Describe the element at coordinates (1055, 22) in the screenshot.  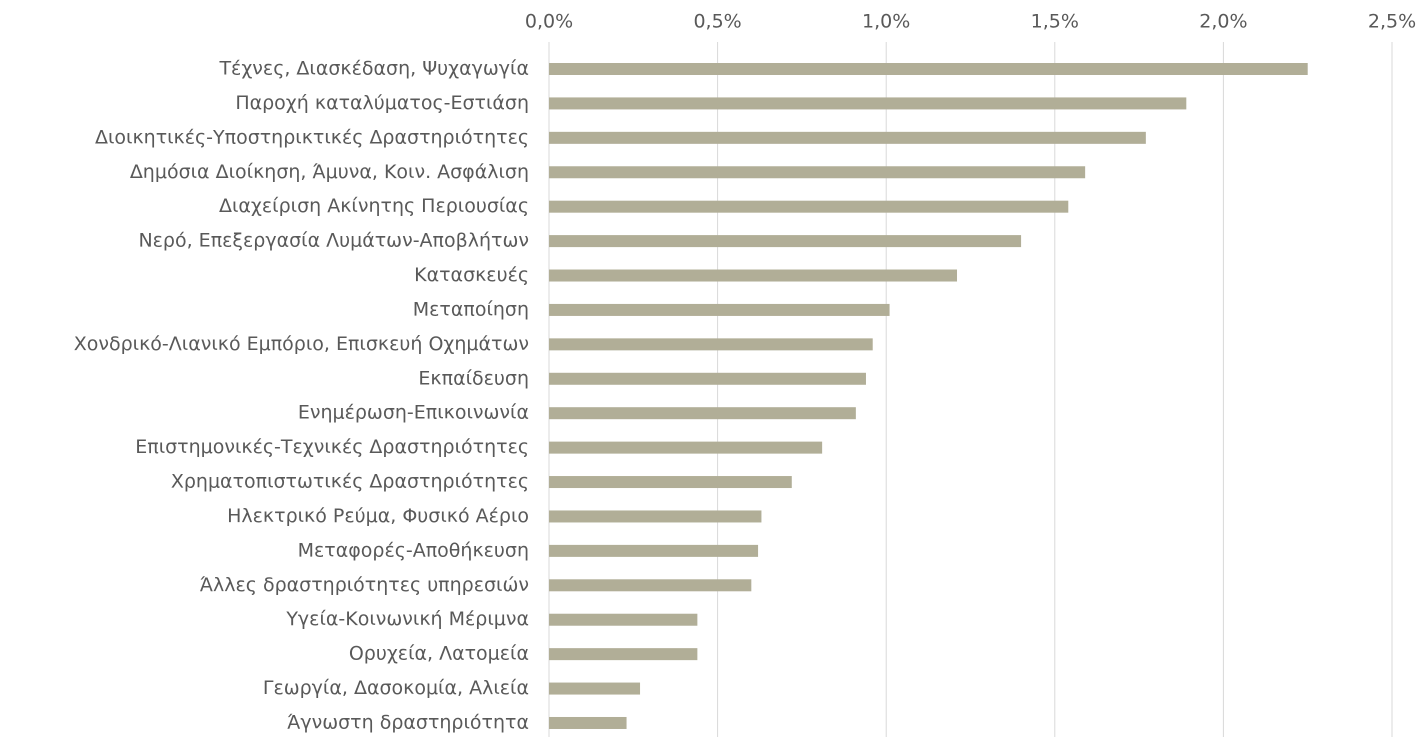
I see `x-tick-label: 1,5%` at that location.